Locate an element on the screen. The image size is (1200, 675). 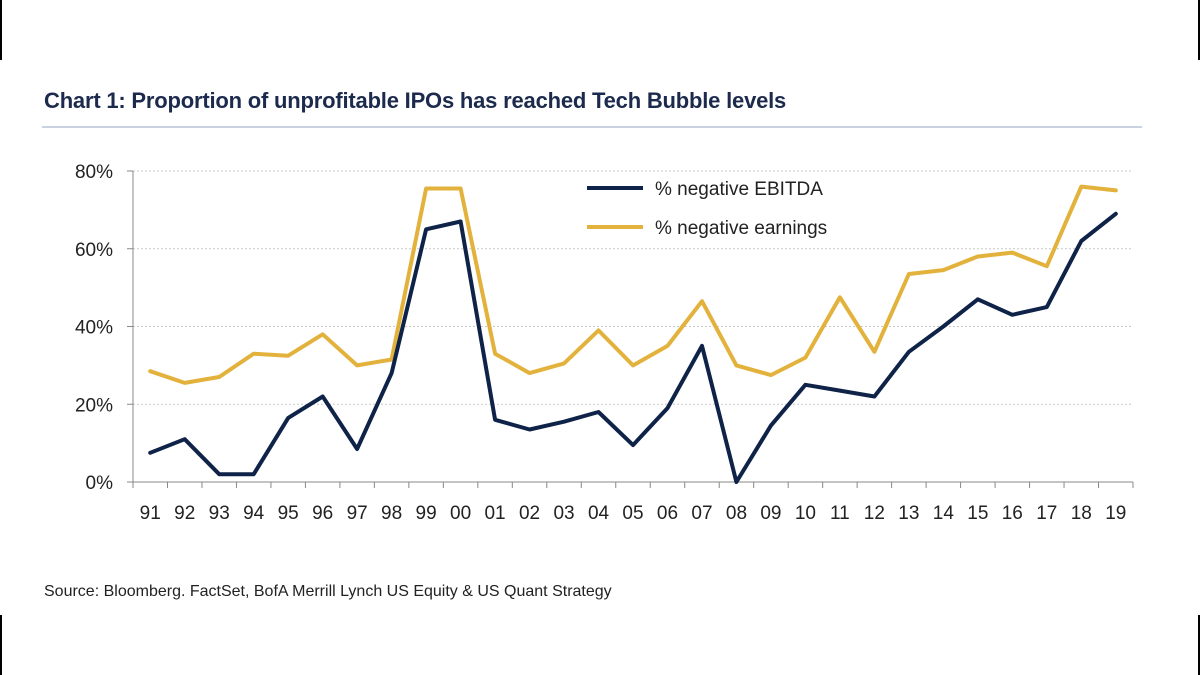
x-tick-label: 09 is located at coordinates (770, 513).